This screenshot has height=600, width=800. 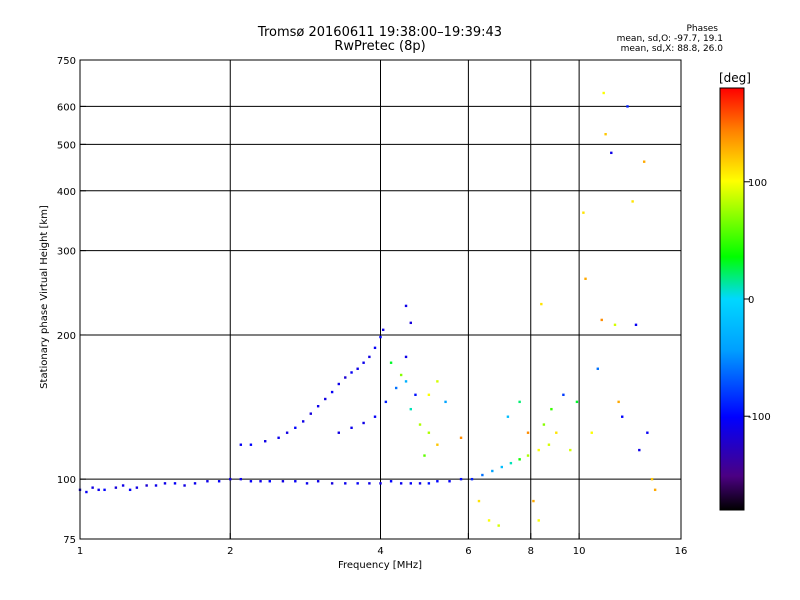 What do you see at coordinates (44, 297) in the screenshot?
I see `y-axis-label: Stationary phase Virtual Height [km]` at bounding box center [44, 297].